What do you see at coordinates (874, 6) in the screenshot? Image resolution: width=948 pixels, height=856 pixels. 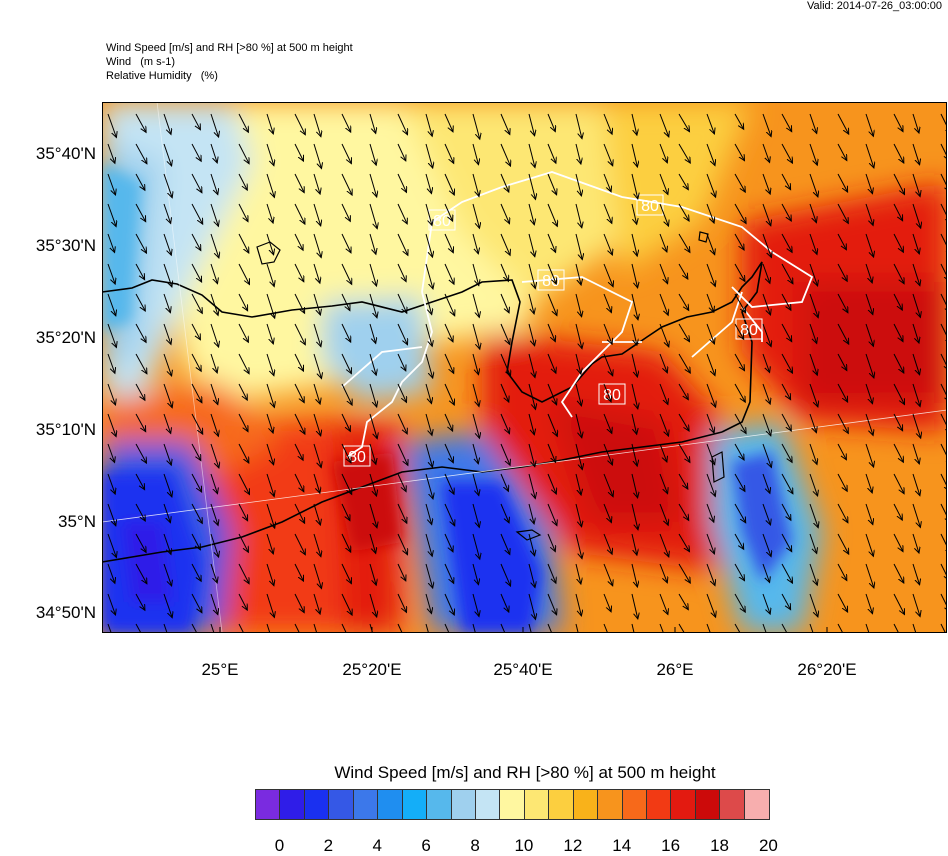 I see `valid-time: Valid: 2014-07-26_03:00:00` at bounding box center [874, 6].